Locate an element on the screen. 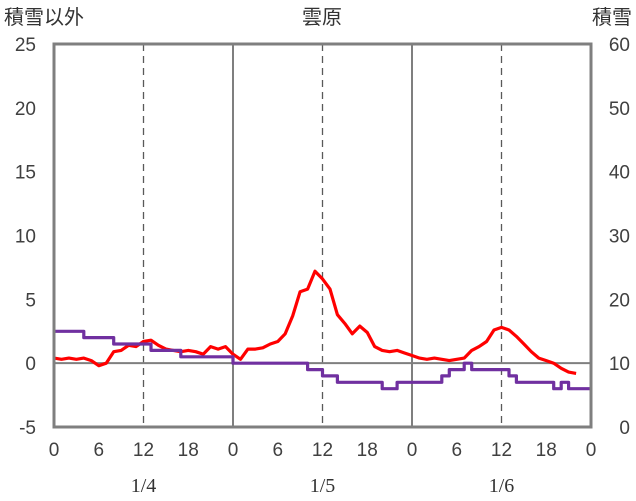 Image resolution: width=636 pixels, height=501 pixels. right-y-tick-label: 0 is located at coordinates (624, 428).